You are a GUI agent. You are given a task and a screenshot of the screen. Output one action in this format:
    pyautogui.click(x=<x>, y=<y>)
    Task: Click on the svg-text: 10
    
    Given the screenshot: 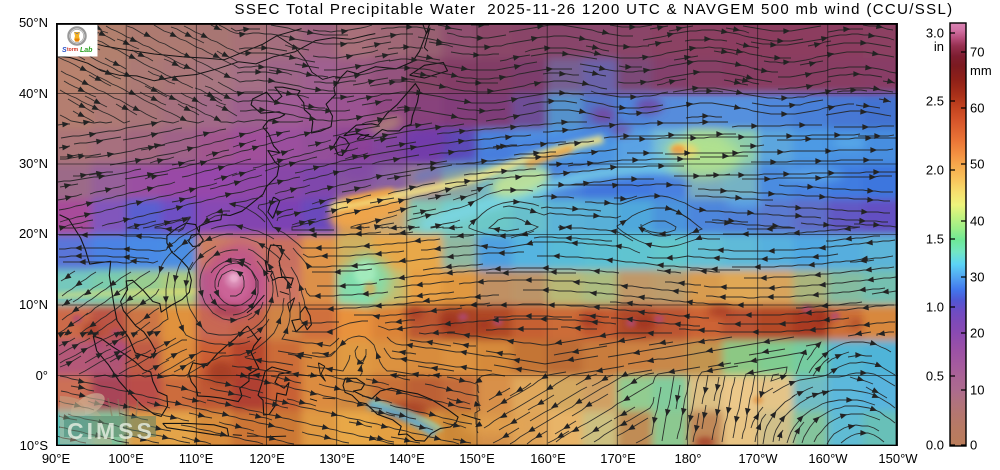 What is the action you would take?
    pyautogui.click(x=977, y=390)
    